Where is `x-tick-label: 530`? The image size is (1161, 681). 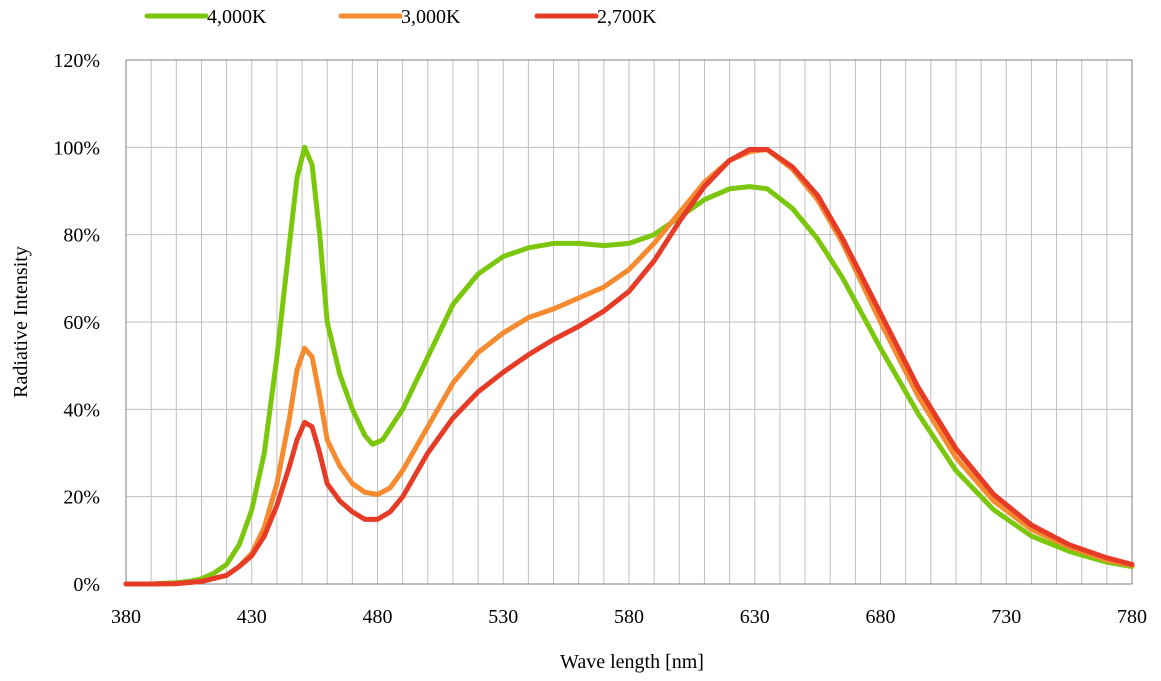
x-tick-label: 530 is located at coordinates (503, 617).